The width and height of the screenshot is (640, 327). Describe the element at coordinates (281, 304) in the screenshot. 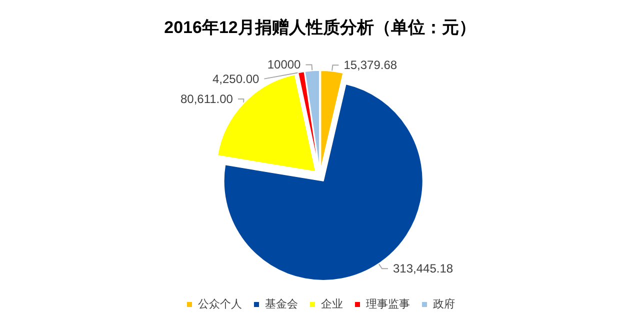

I see `legend-label: 基金会` at that location.